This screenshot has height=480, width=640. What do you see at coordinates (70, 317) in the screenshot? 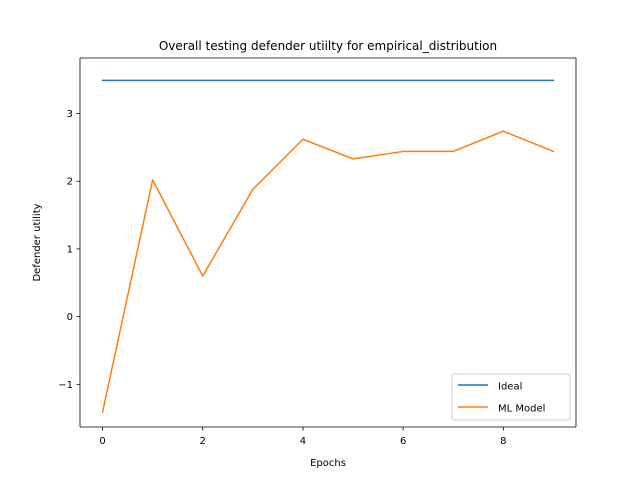
I see `y-tick-label-0: 0` at bounding box center [70, 317].